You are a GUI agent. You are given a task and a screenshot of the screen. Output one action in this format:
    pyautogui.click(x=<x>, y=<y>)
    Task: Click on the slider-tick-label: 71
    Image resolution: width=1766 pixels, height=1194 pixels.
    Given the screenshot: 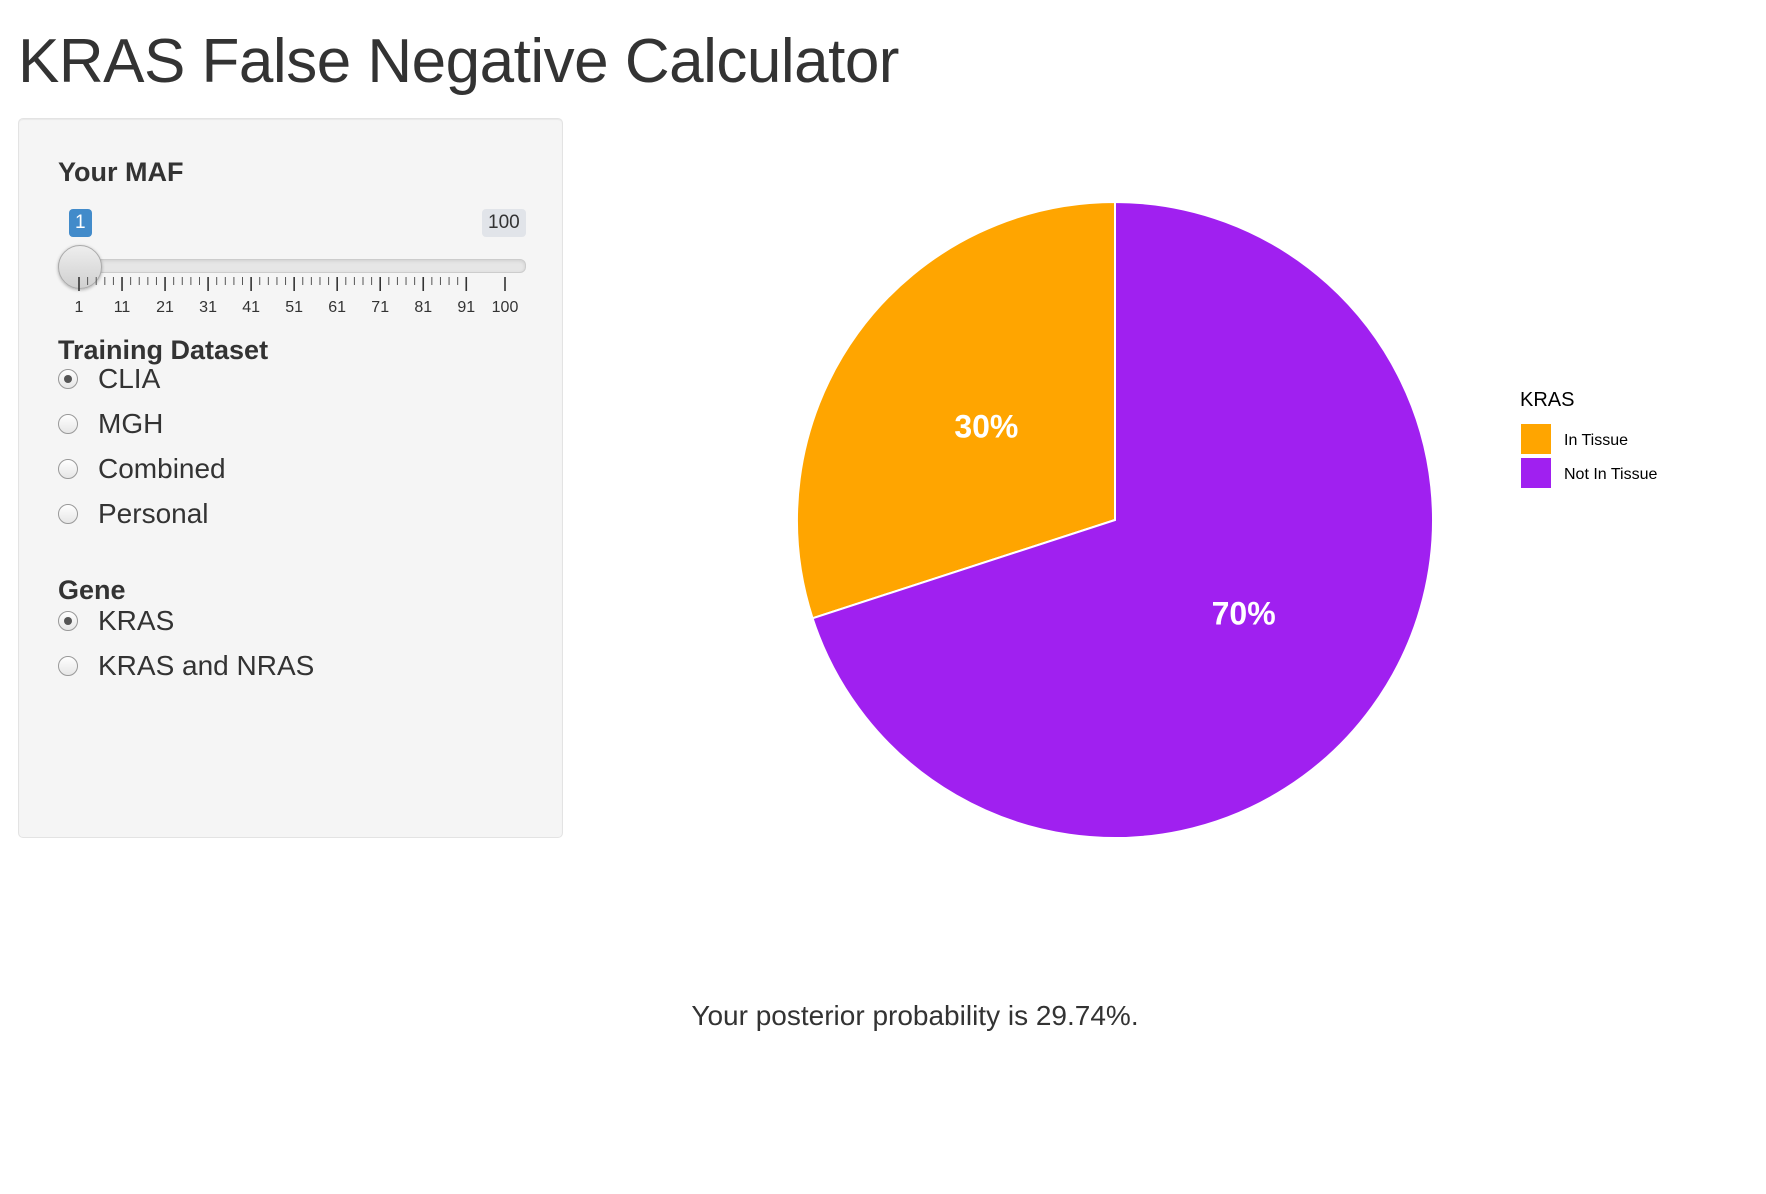 What is the action you would take?
    pyautogui.click(x=380, y=307)
    